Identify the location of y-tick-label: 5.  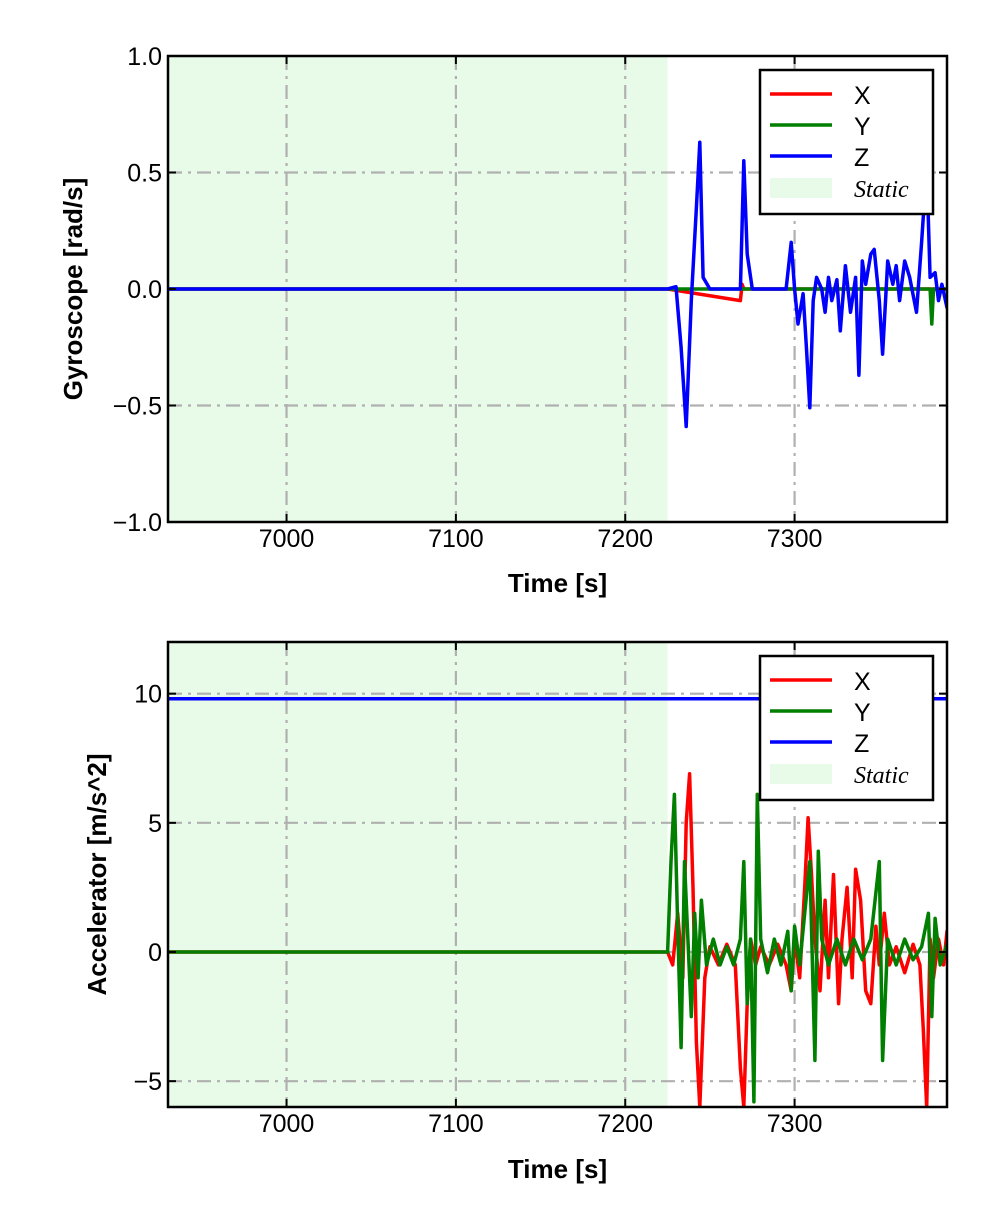
(155, 824).